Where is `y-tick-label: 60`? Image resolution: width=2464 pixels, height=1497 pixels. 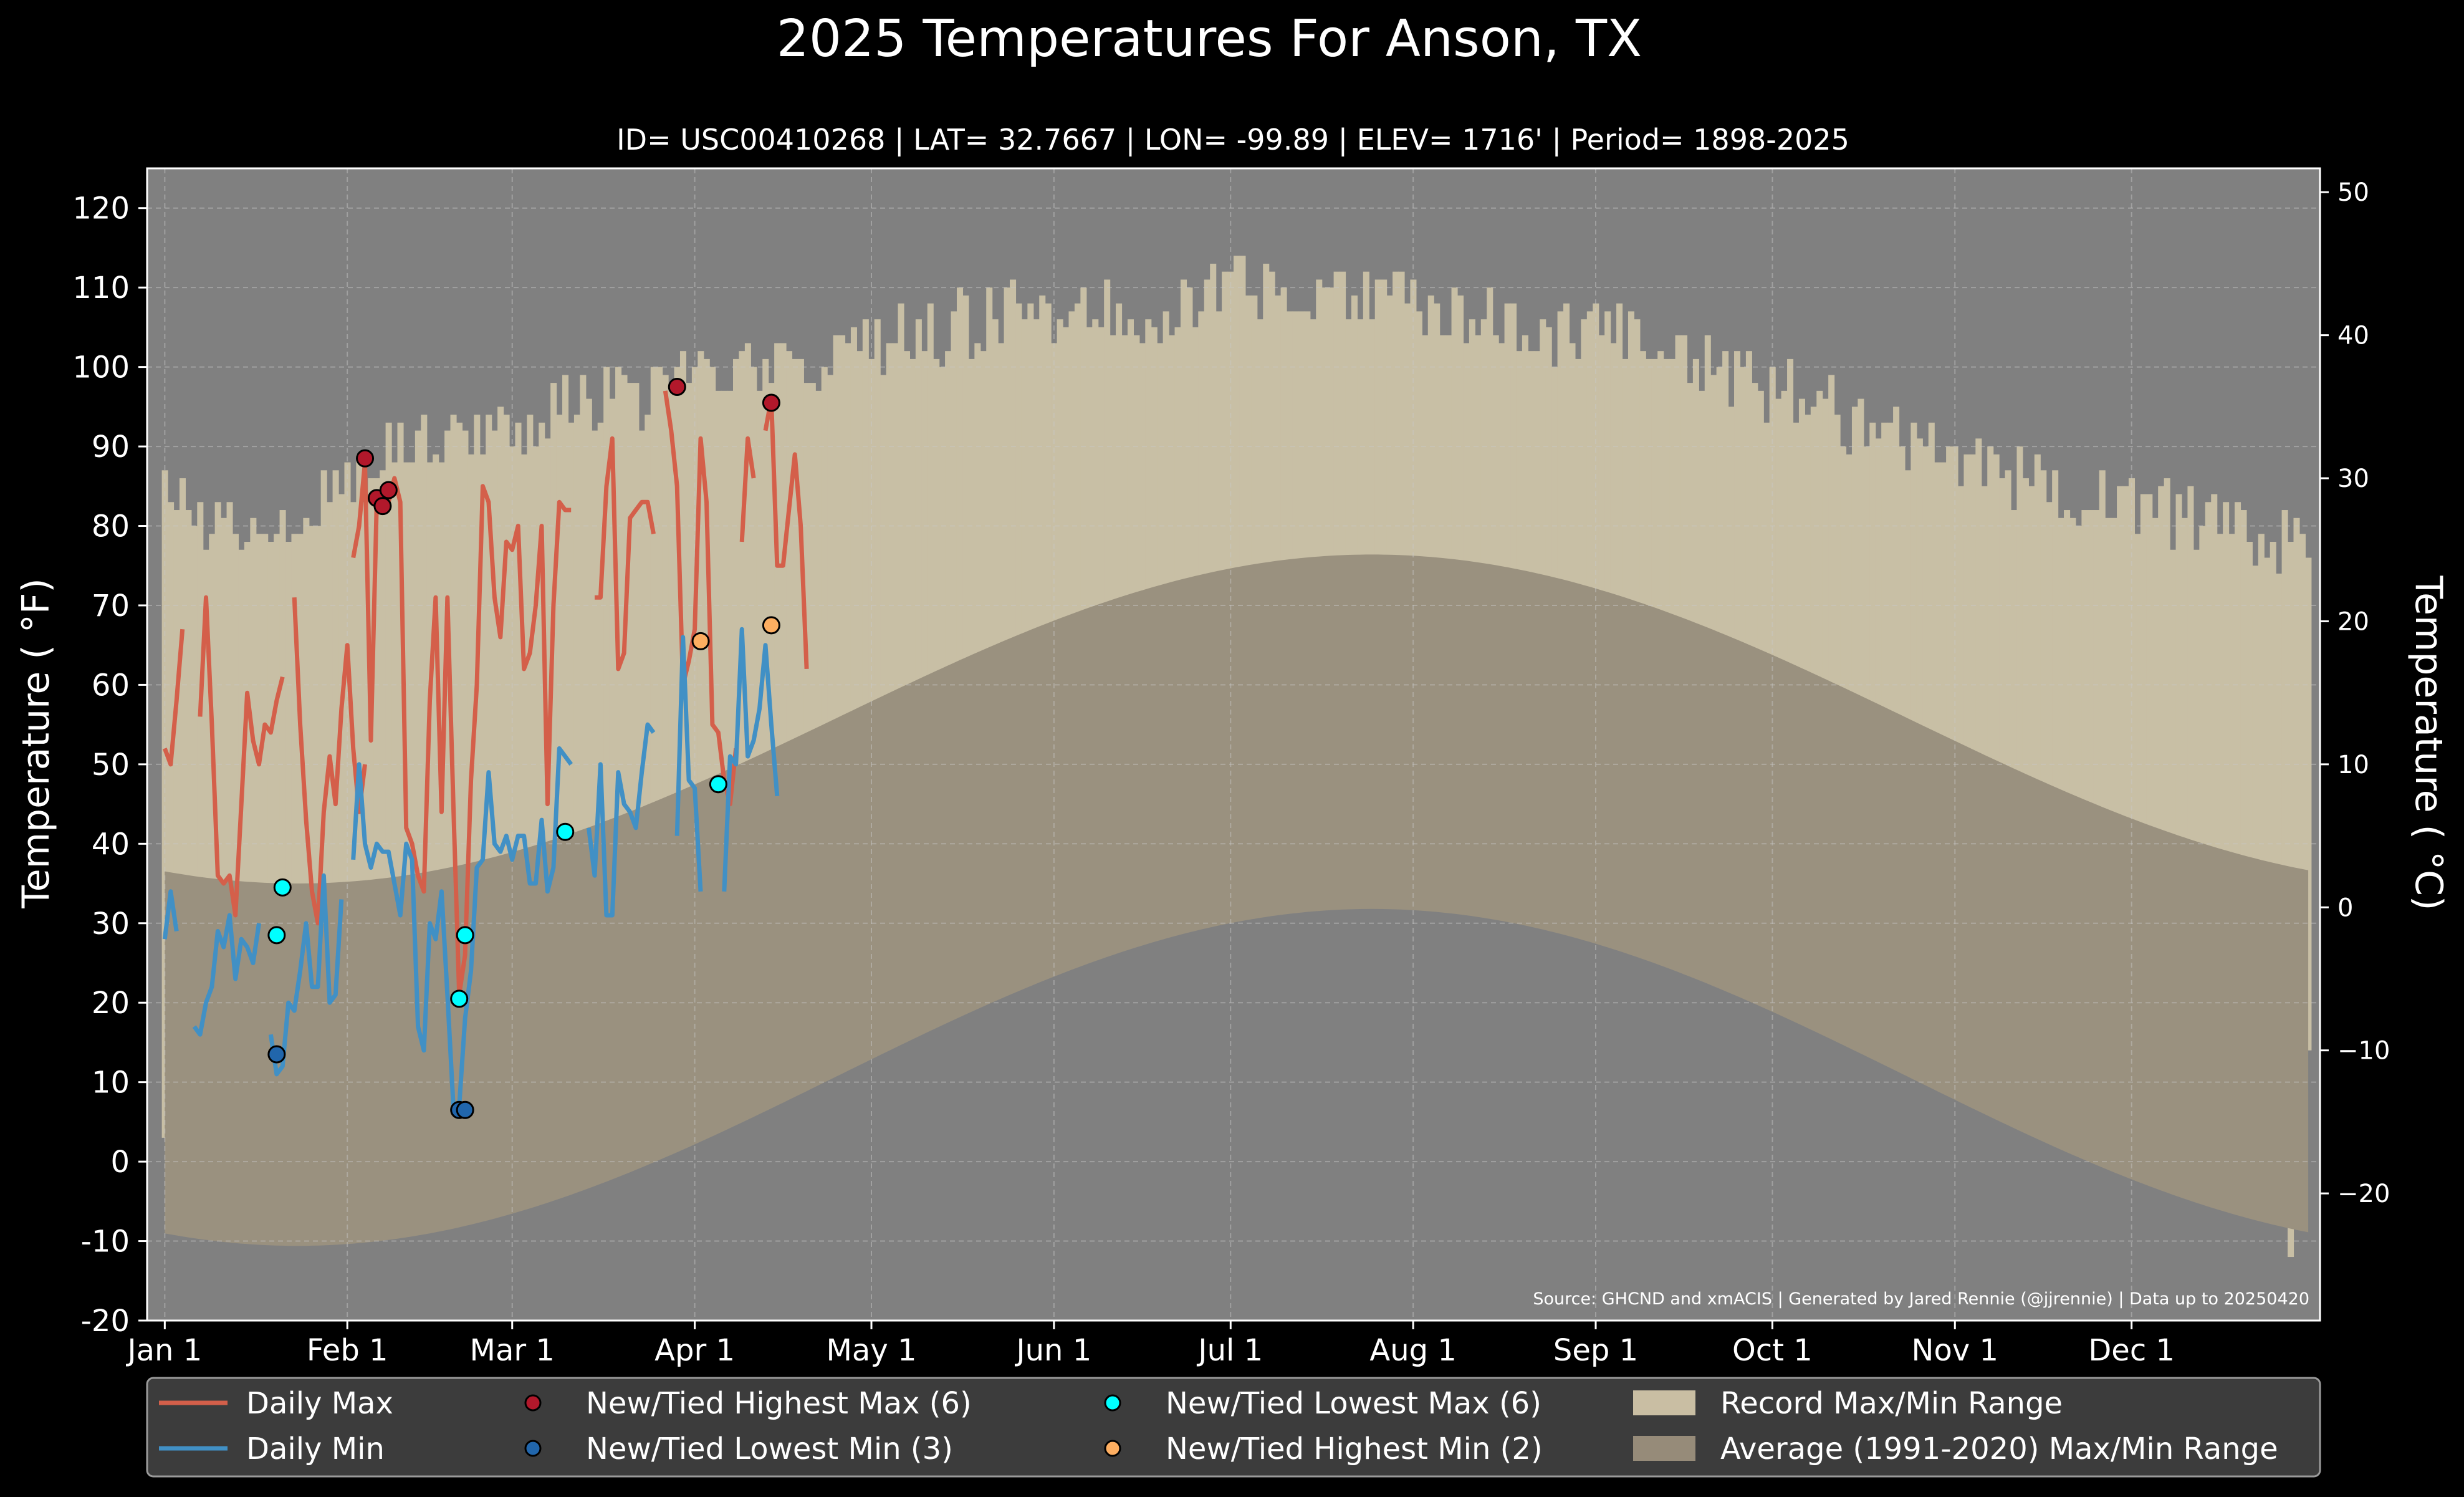 y-tick-label: 60 is located at coordinates (111, 685).